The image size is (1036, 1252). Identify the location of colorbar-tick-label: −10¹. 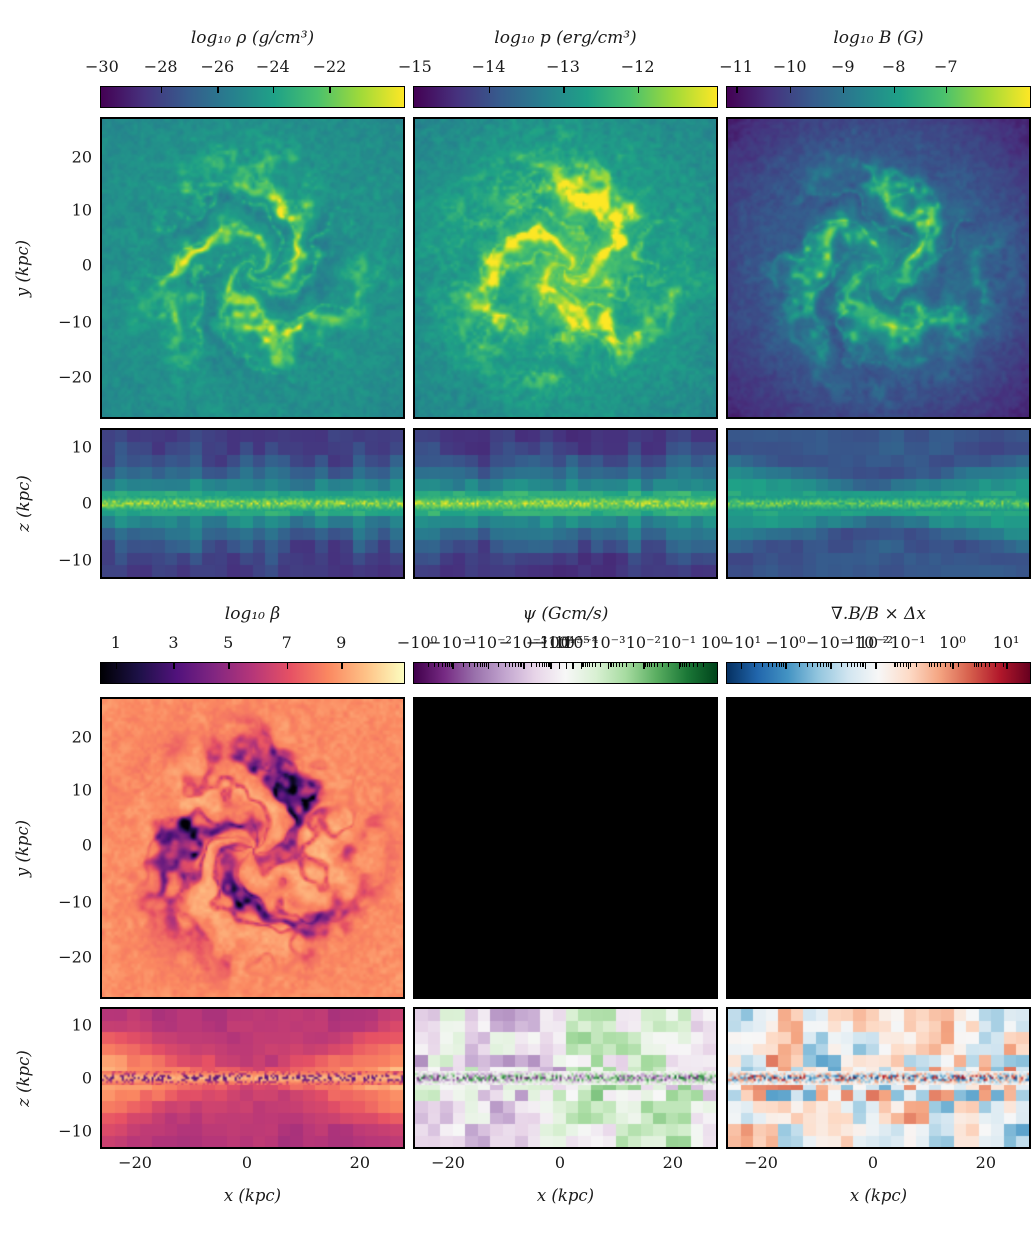
(741, 642).